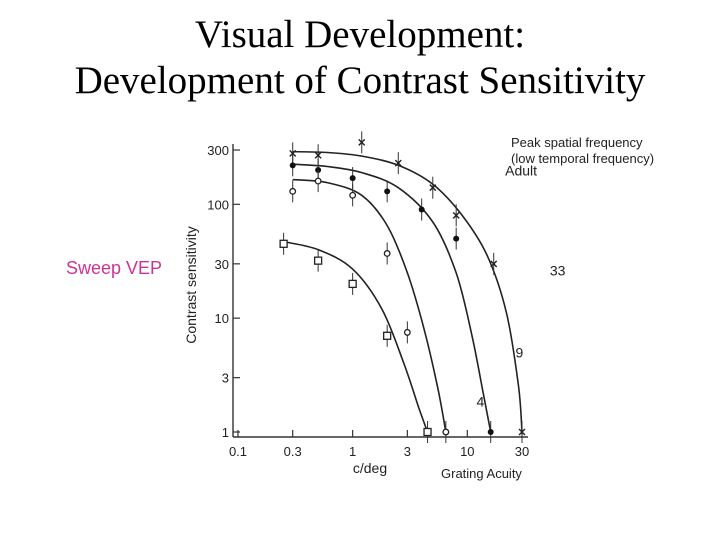  I want to click on curve-label: 33, so click(558, 270).